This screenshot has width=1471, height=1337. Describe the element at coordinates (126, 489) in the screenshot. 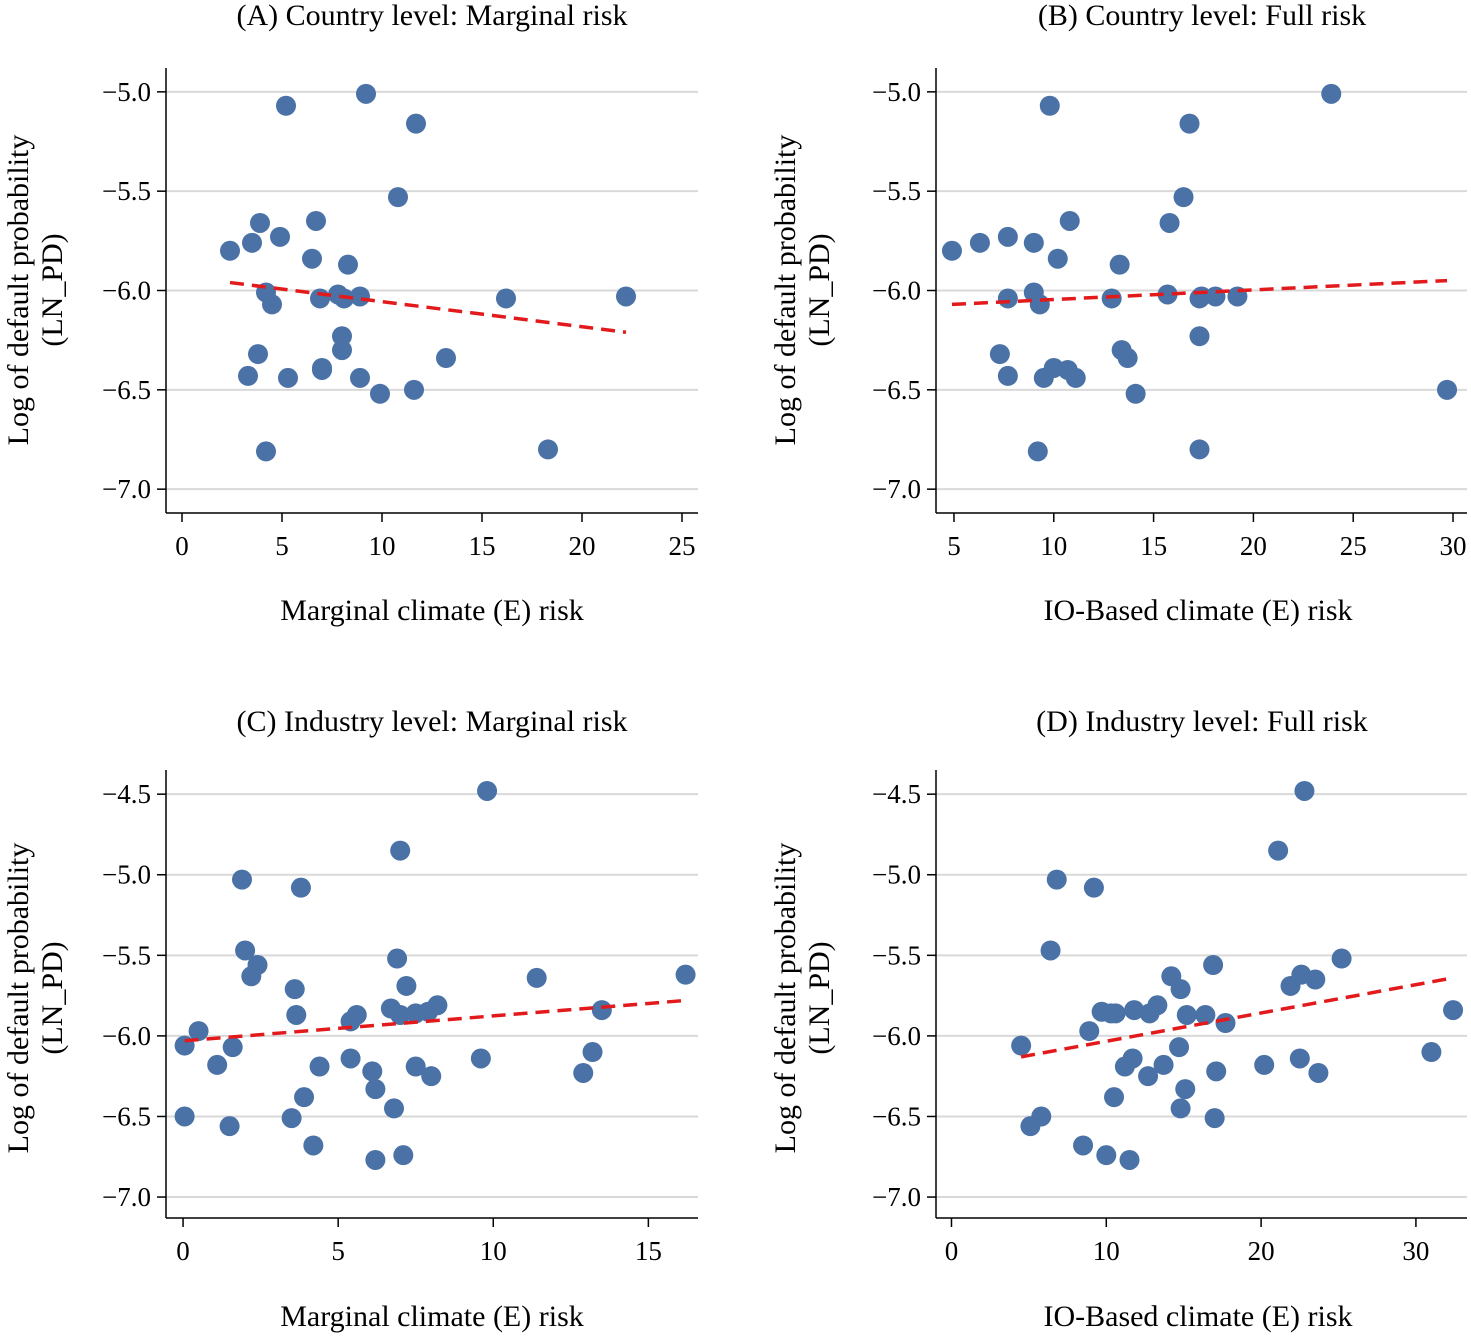

I see `panel-a-ytick-label: −7.0` at that location.